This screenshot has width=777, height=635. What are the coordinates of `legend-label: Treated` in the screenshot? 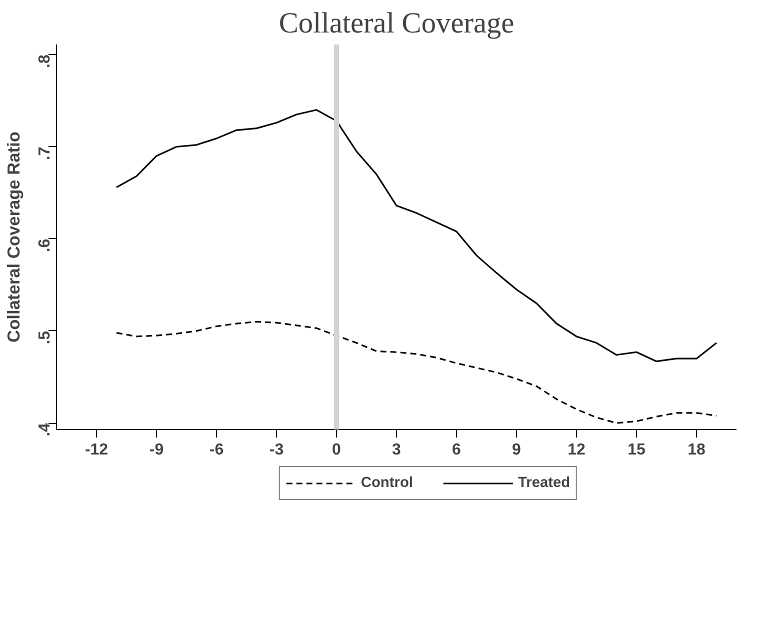 It's located at (544, 483).